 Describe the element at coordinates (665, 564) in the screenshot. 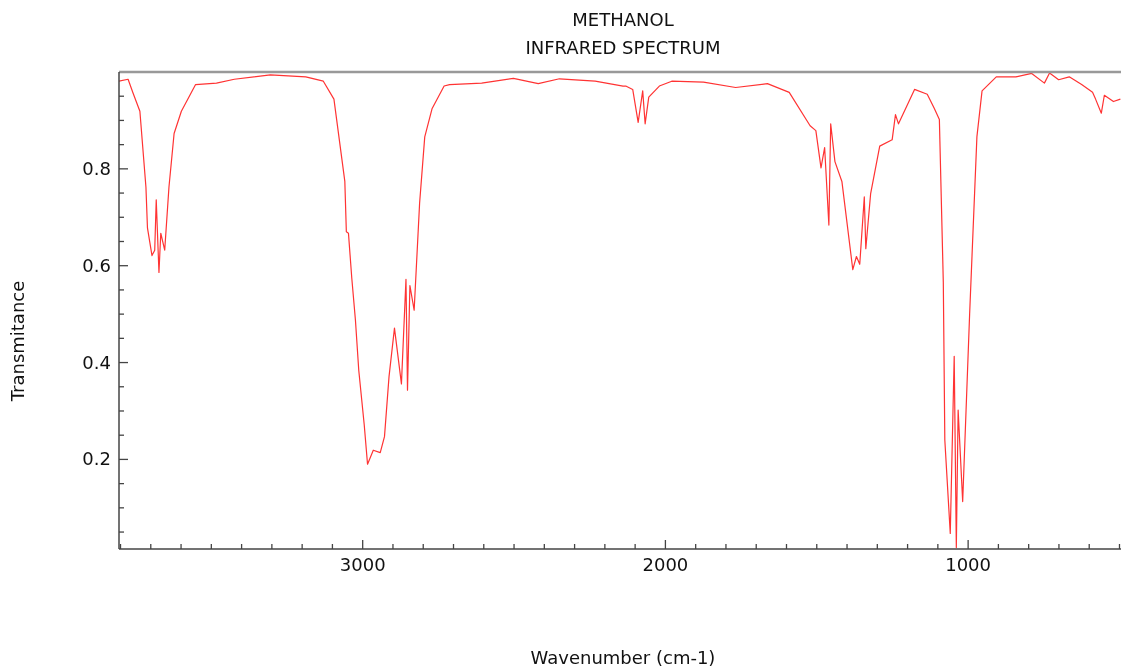

I see `x-tick-label: 2000` at that location.